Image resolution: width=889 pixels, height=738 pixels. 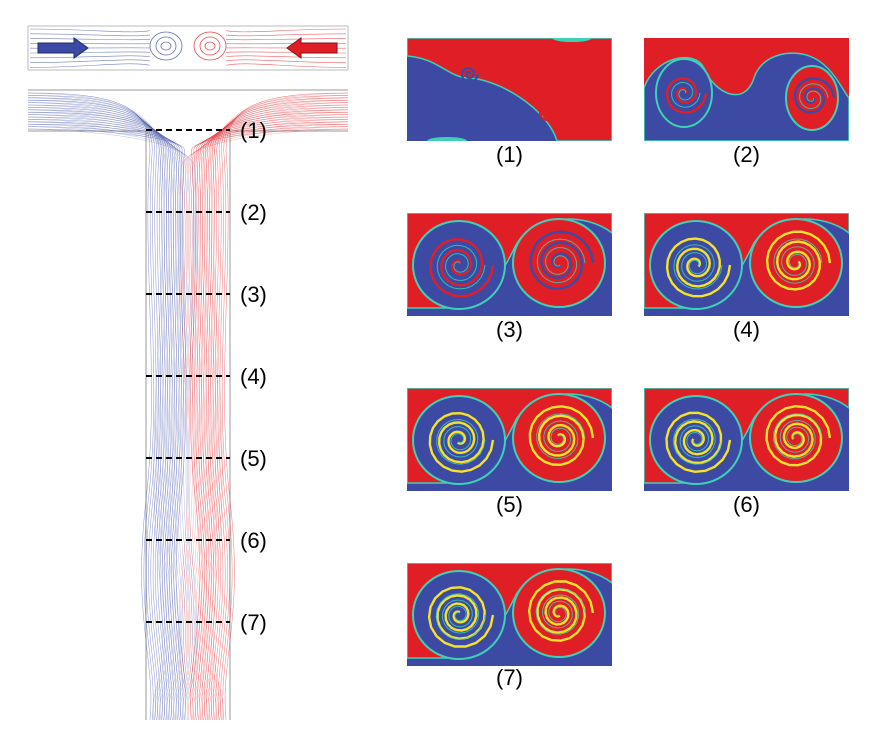 I want to click on section-markers: (1) (2) (3) (4) (5) (6) (7), so click(x=206, y=376).